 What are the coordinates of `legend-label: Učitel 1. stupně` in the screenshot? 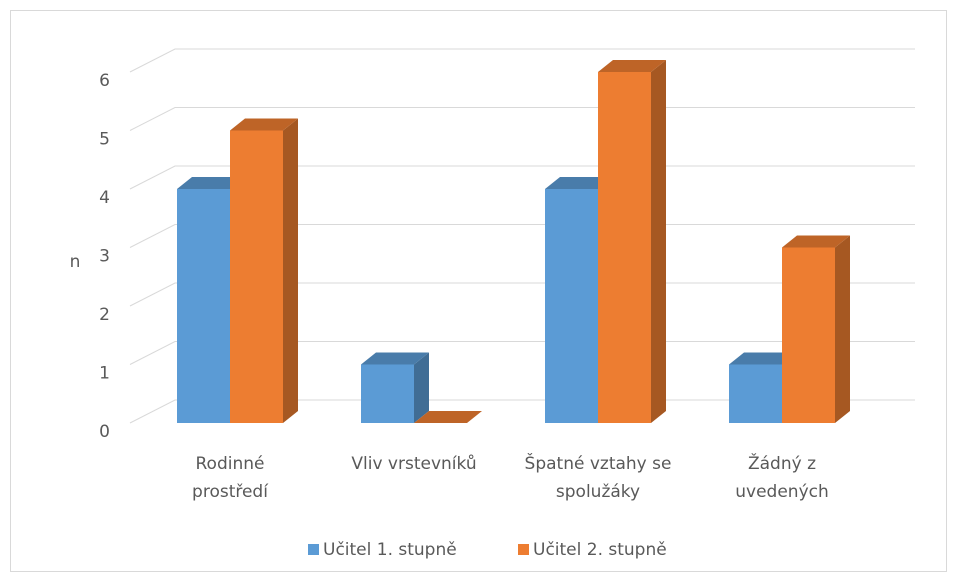 It's located at (390, 550).